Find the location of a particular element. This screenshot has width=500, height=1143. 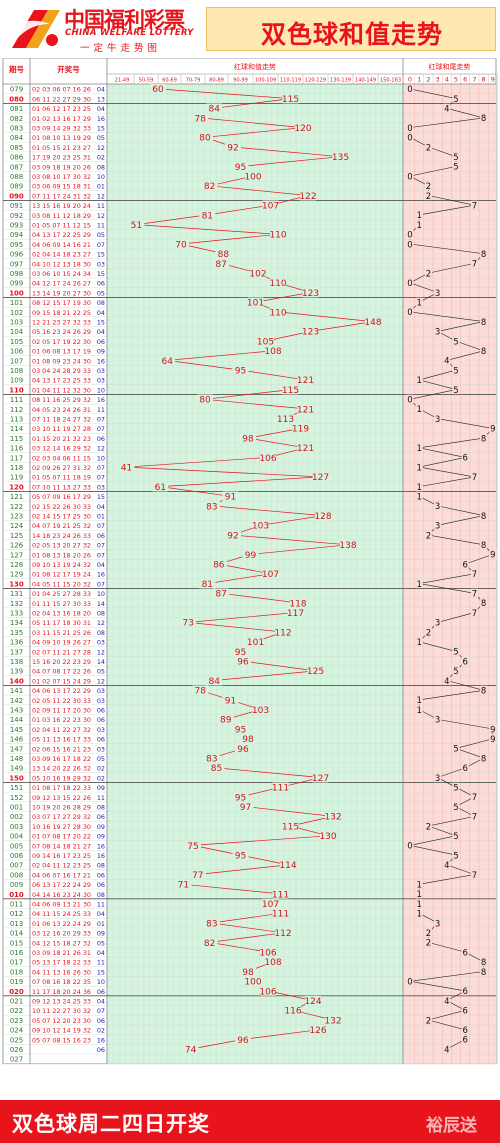

issue-number: 023 is located at coordinates (16, 1021).